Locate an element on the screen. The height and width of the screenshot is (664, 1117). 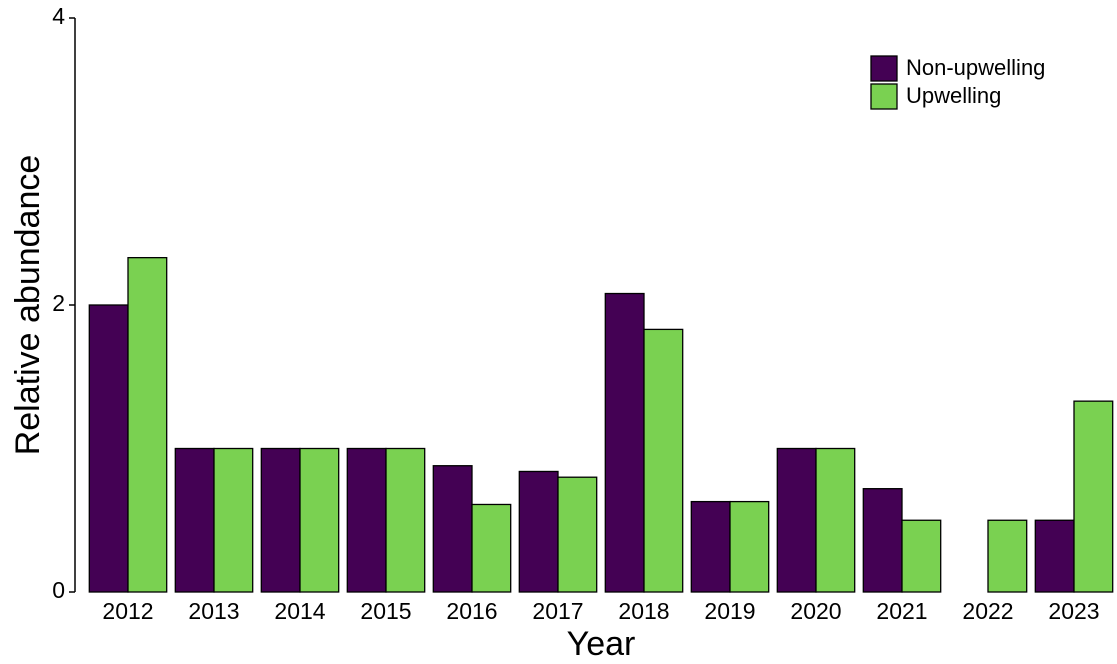
y-tick-label: 0 is located at coordinates (58, 590).